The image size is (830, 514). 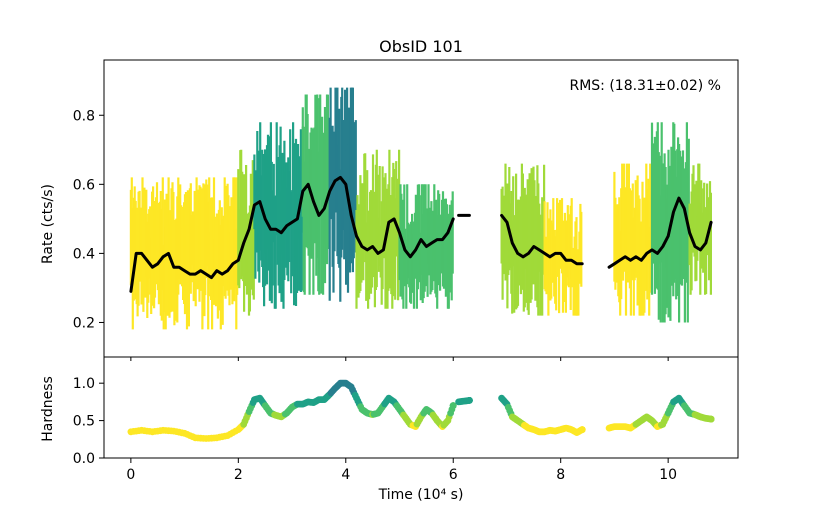 What do you see at coordinates (48, 409) in the screenshot?
I see `bottom-y-axis-label: Hardness` at bounding box center [48, 409].